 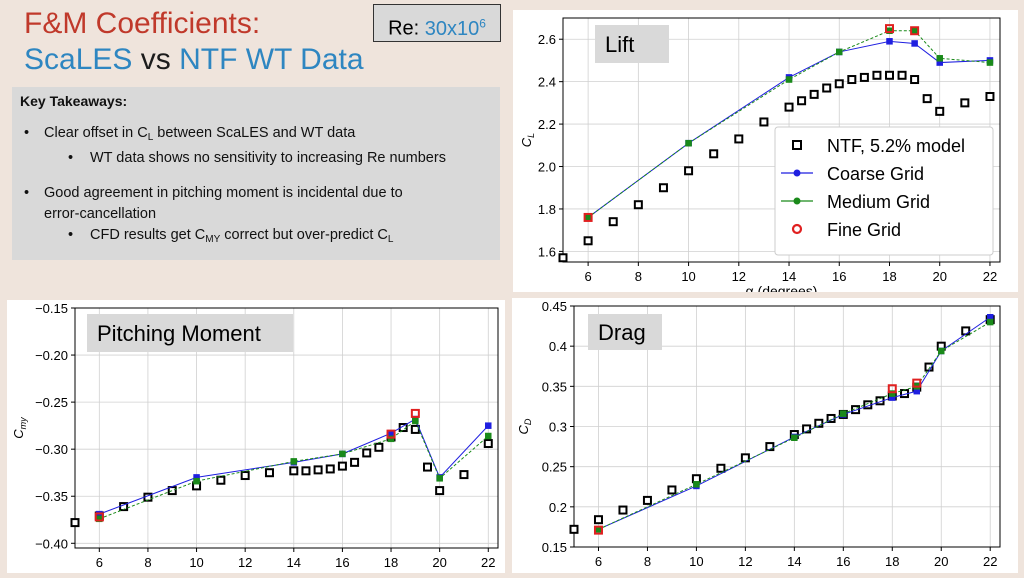 I want to click on legend-marker-ntf, so click(x=797, y=145).